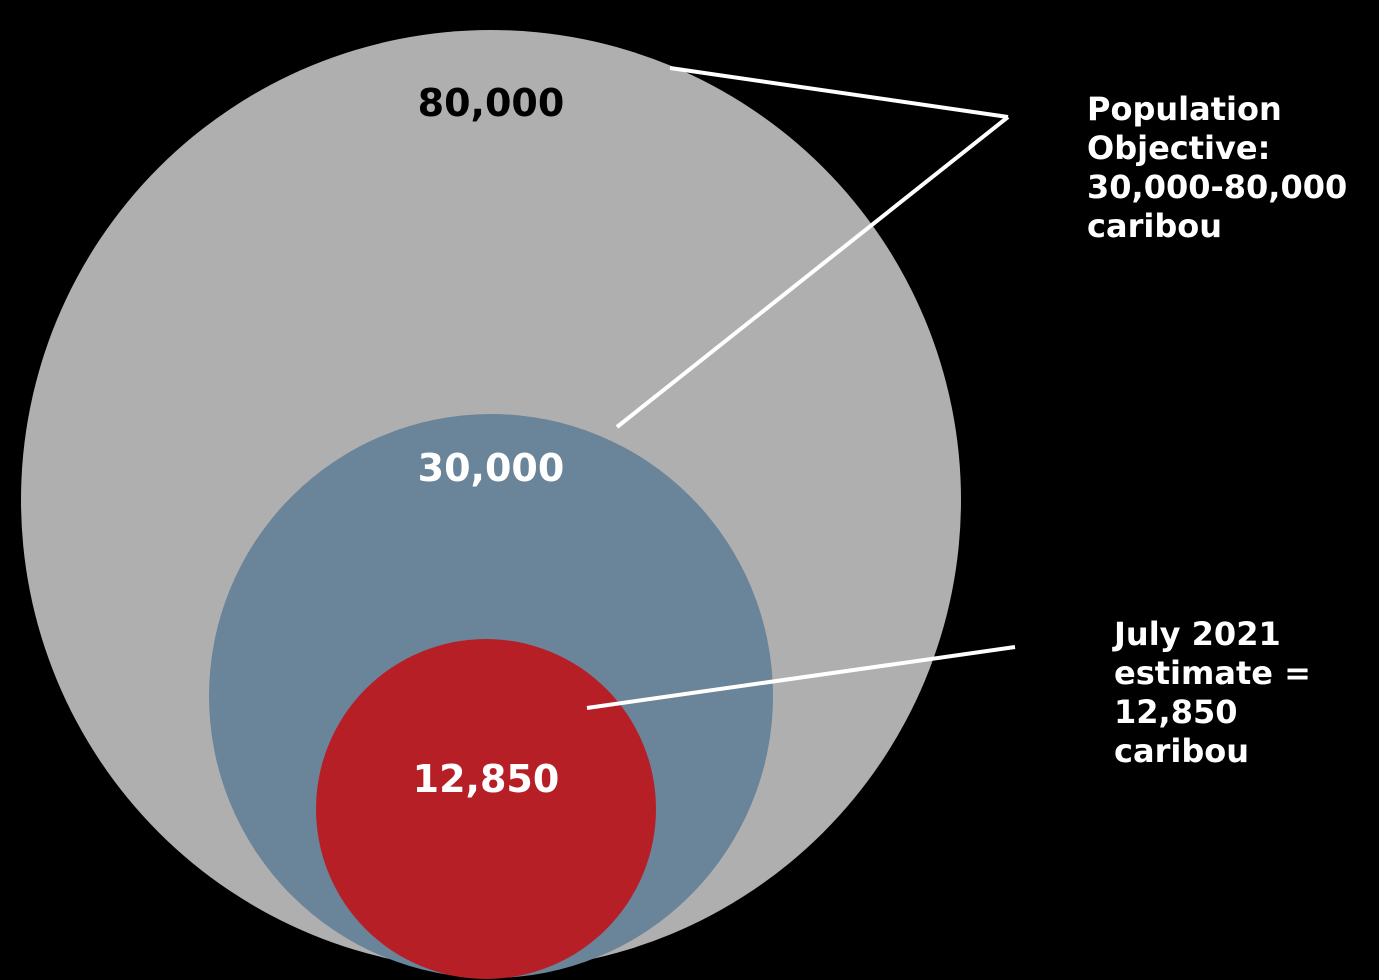 The image size is (1379, 980). I want to click on callout-line: Population, so click(1184, 109).